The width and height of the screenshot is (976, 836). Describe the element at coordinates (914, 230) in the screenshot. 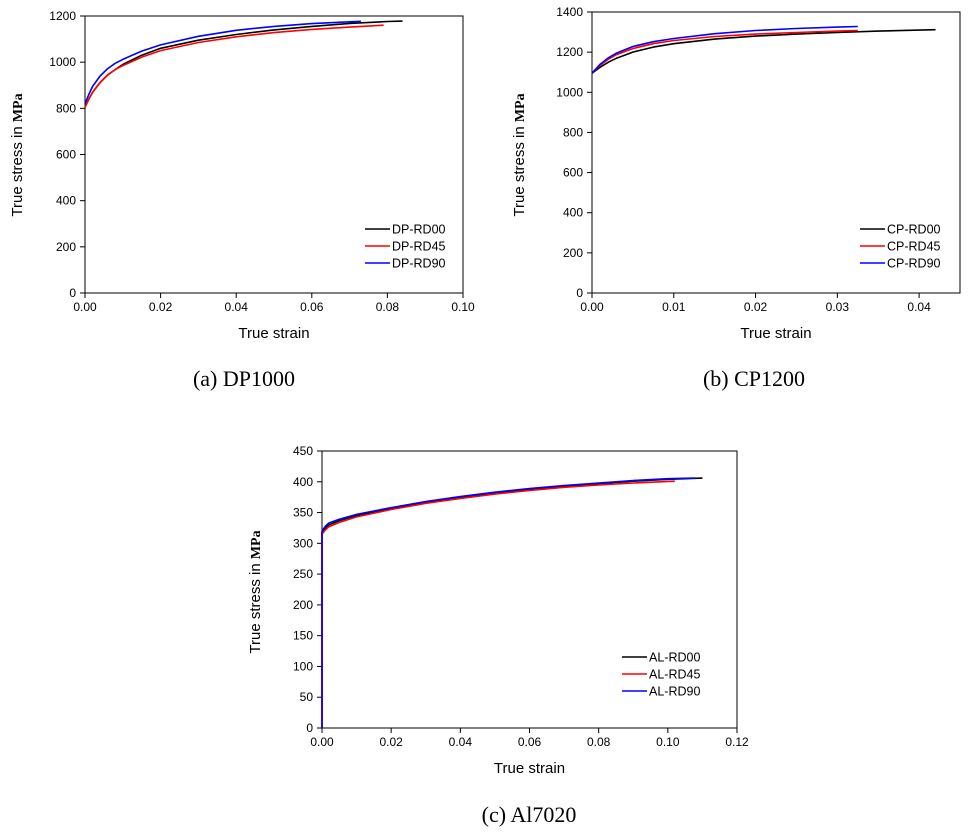

I see `legend-label: CP-RD00` at that location.